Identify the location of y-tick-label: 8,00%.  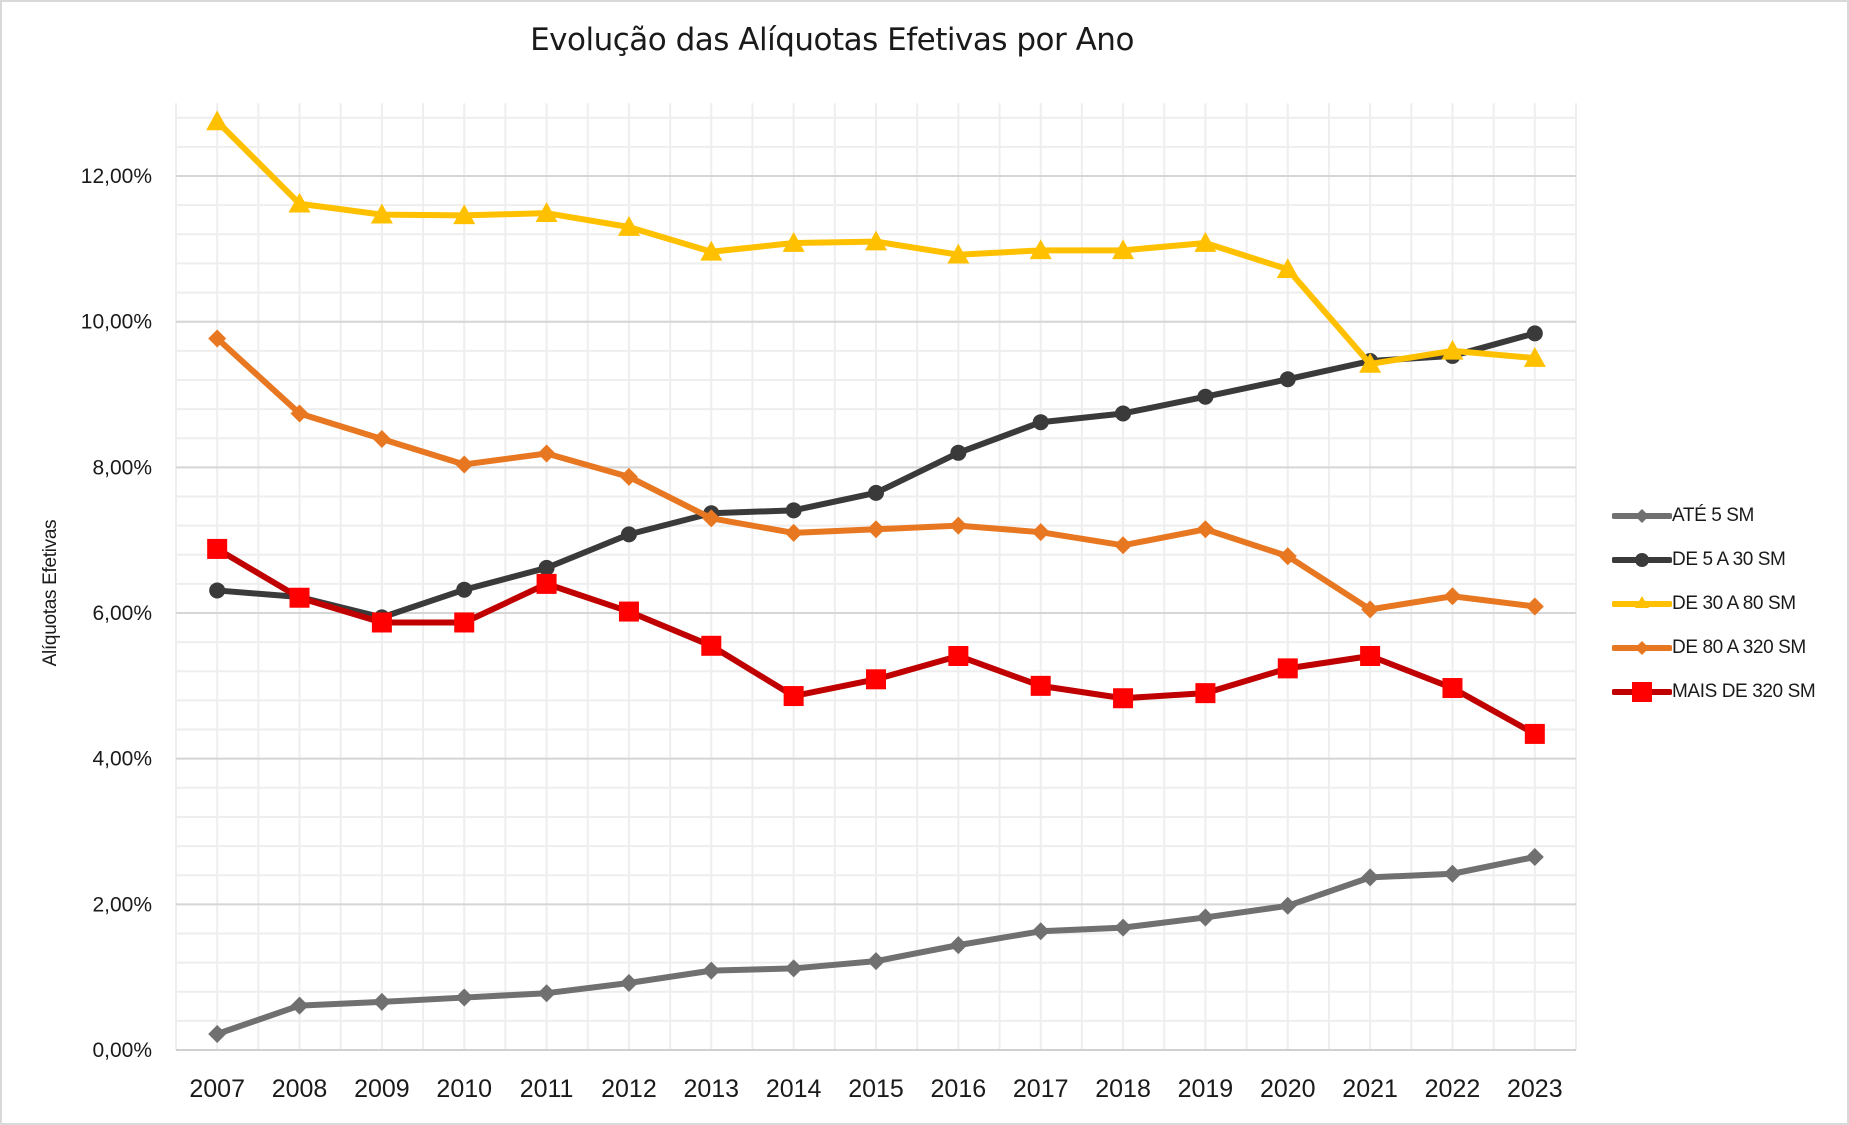
(122, 467).